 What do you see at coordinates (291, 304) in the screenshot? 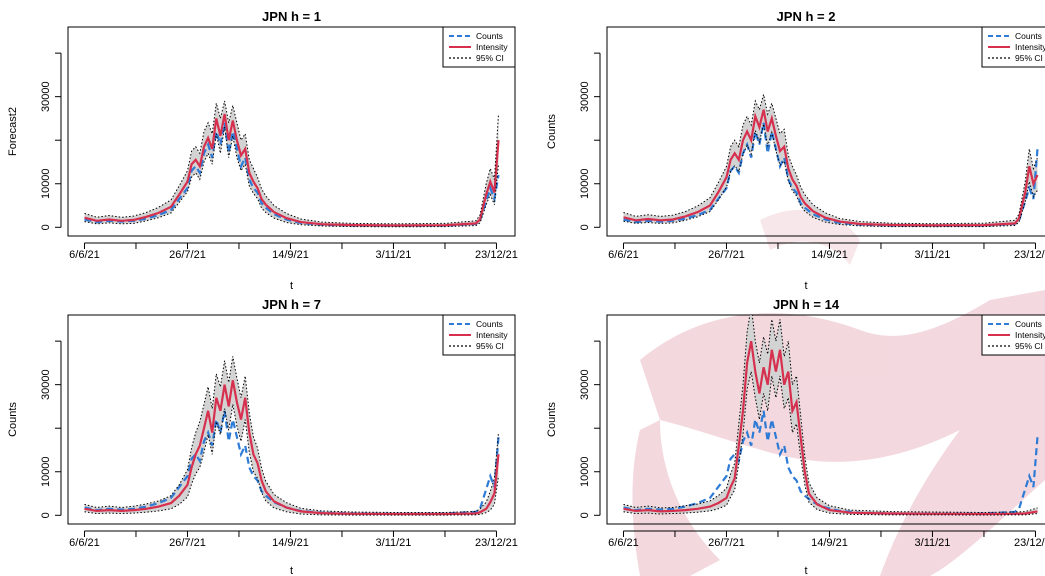
I see `chart-title: JPN h = 7` at bounding box center [291, 304].